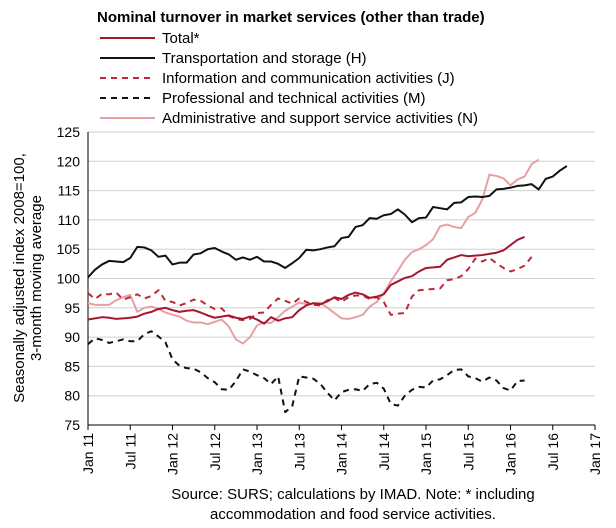  I want to click on y-tick-labels: 75 80 85 90 95 100 105 110 115 120 125, so click(69, 278).